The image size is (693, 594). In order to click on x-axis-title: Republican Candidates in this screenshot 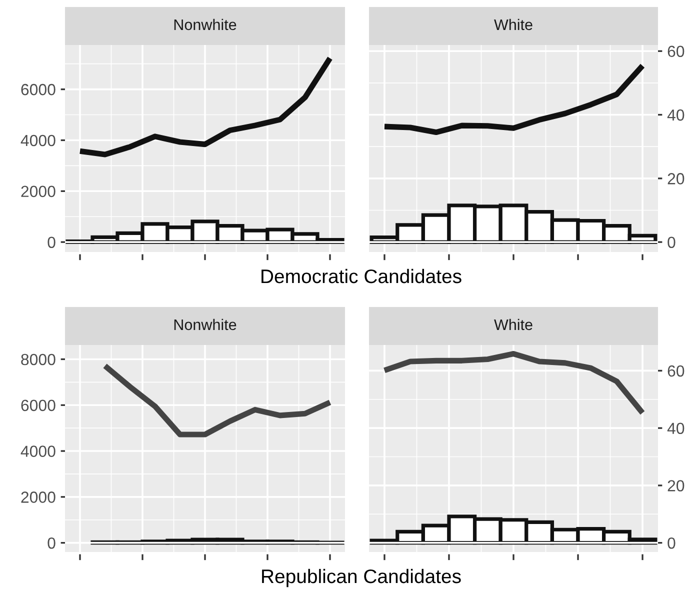, I will do `click(361, 578)`.